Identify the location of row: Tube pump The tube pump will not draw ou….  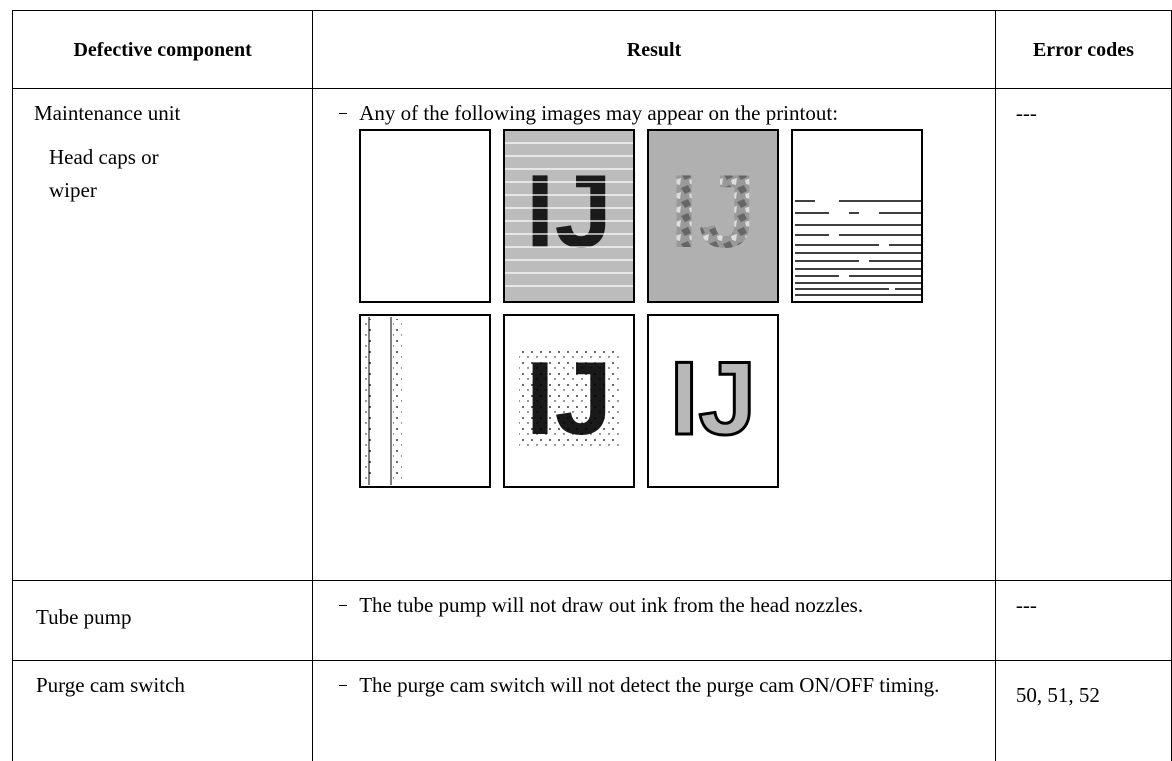
(591, 620).